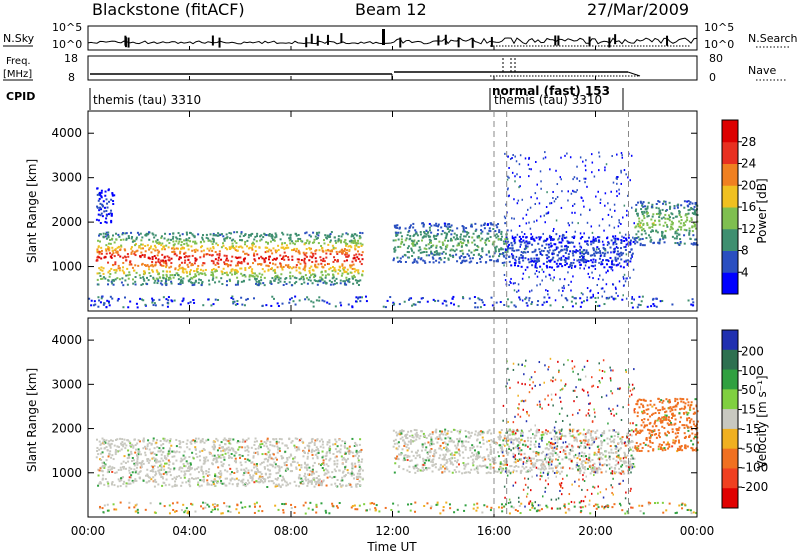  What do you see at coordinates (71, 58) in the screenshot?
I see `freq-tick-top: 18` at bounding box center [71, 58].